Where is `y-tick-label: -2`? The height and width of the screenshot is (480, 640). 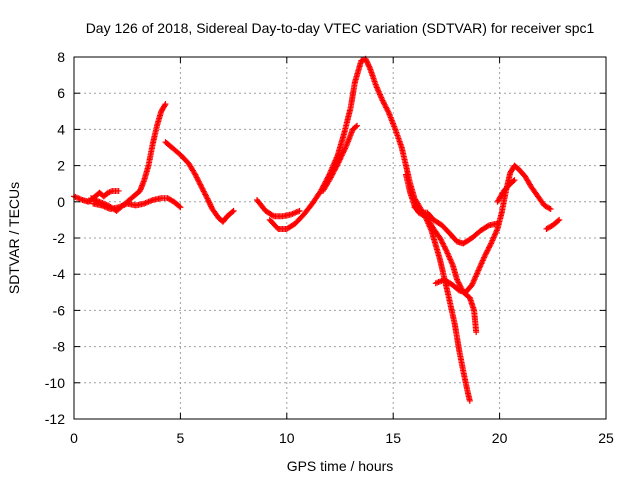 y-tick-label: -2 is located at coordinates (59, 238).